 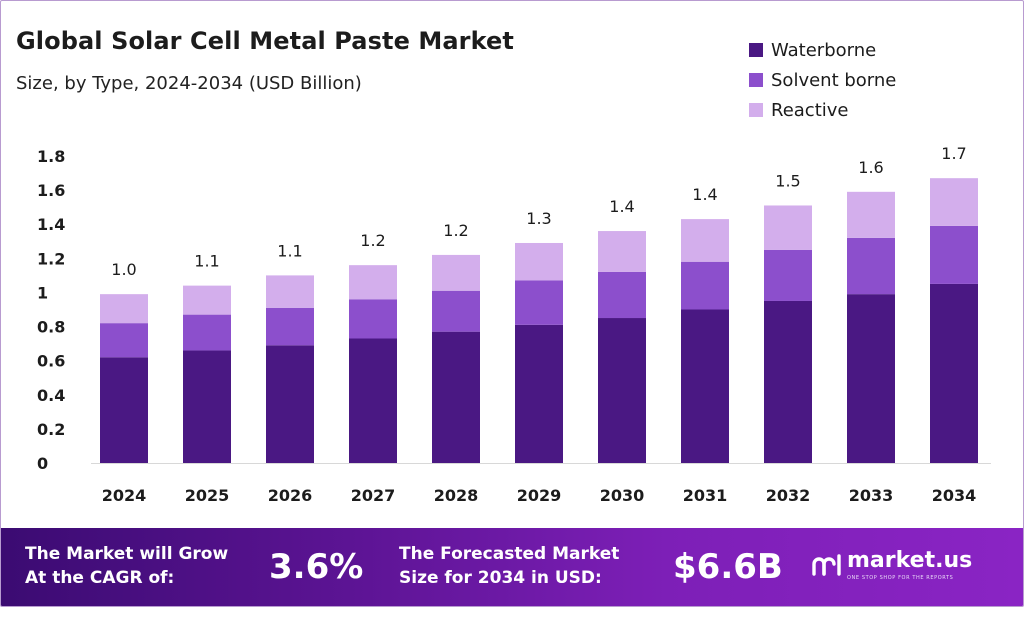 I want to click on bar-total-label: 1.3, so click(x=538, y=218).